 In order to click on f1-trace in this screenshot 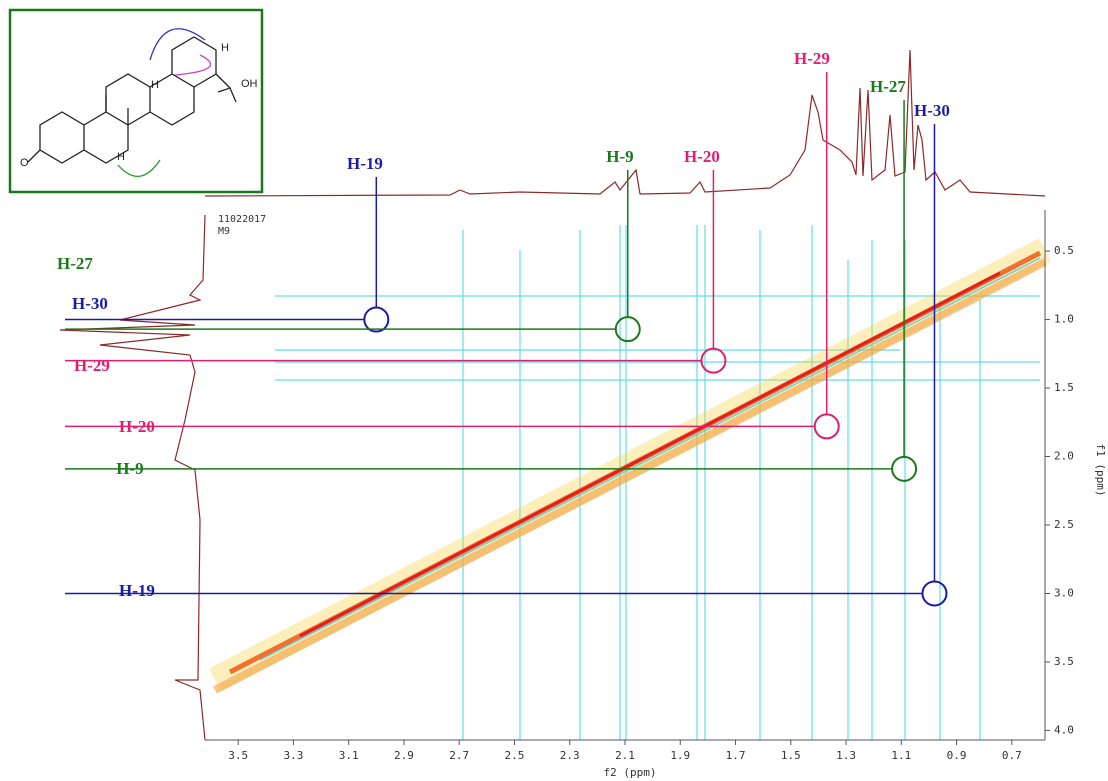, I will do `click(132, 477)`.